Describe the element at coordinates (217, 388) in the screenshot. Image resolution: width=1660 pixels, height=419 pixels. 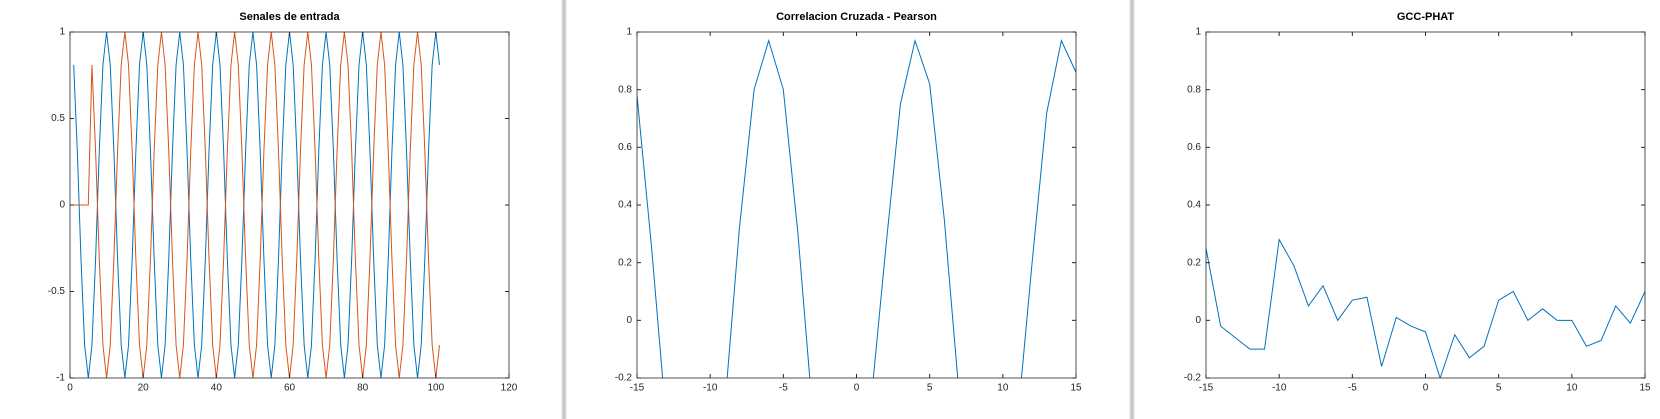
I see `x-tick-label: 40` at that location.